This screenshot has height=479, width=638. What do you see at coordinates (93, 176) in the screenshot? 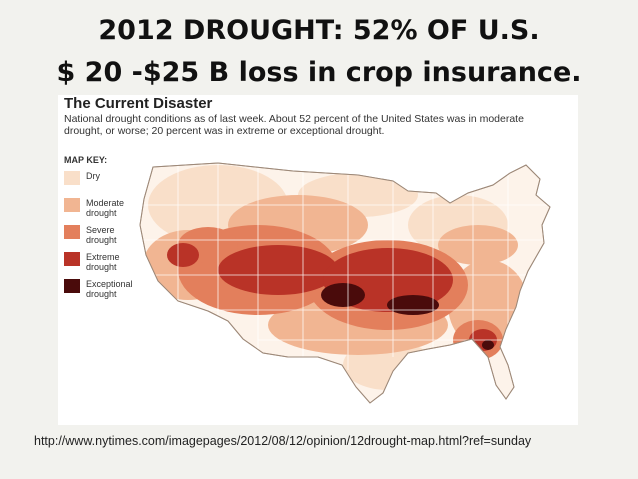
I see `legend-label-dry: Dry` at bounding box center [93, 176].